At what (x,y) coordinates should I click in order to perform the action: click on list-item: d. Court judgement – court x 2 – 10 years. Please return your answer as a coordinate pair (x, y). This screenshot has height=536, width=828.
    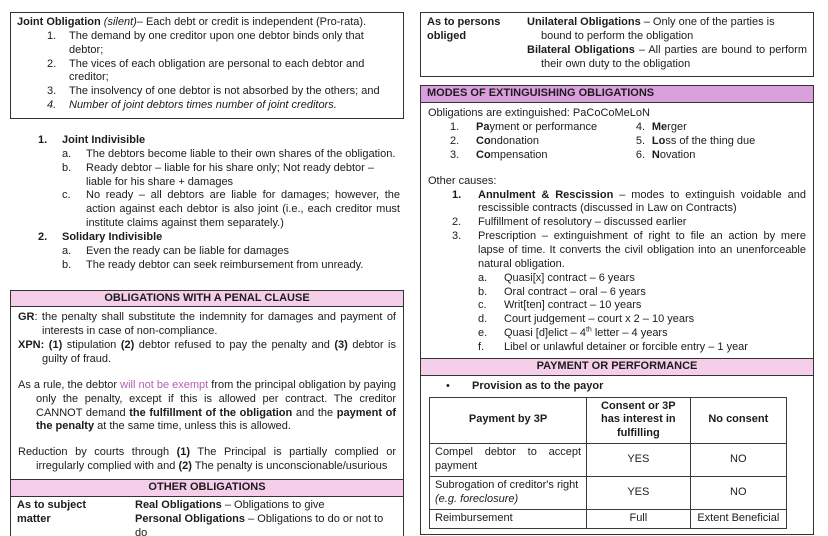
    Looking at the image, I should click on (617, 320).